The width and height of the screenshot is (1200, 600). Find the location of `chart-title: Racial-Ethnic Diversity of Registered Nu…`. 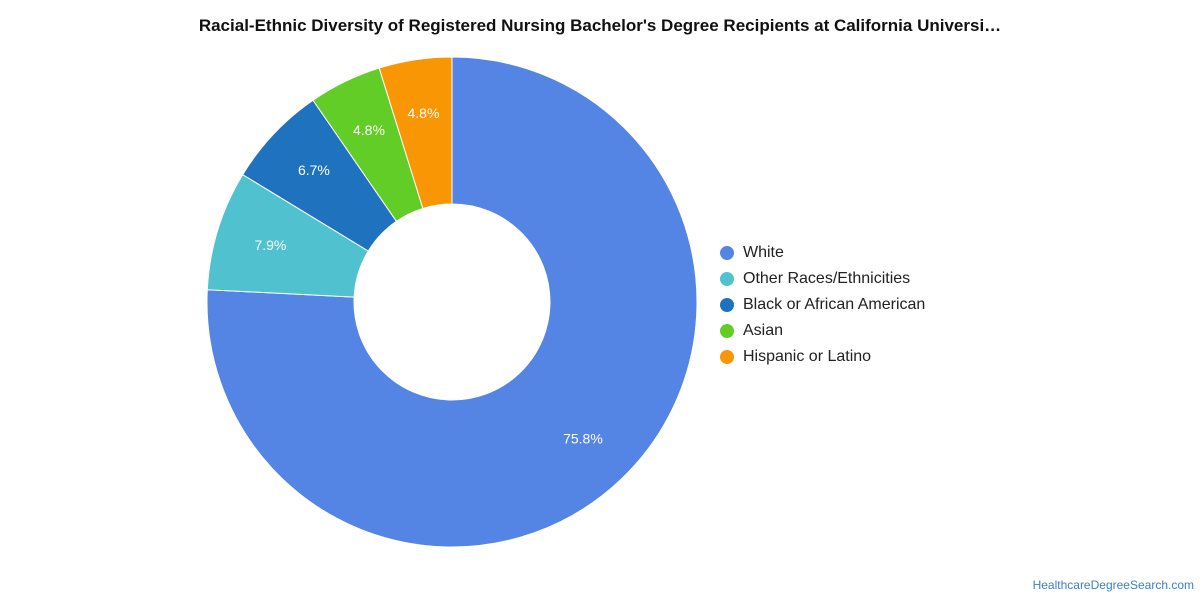

chart-title: Racial-Ethnic Diversity of Registered Nu… is located at coordinates (600, 25).